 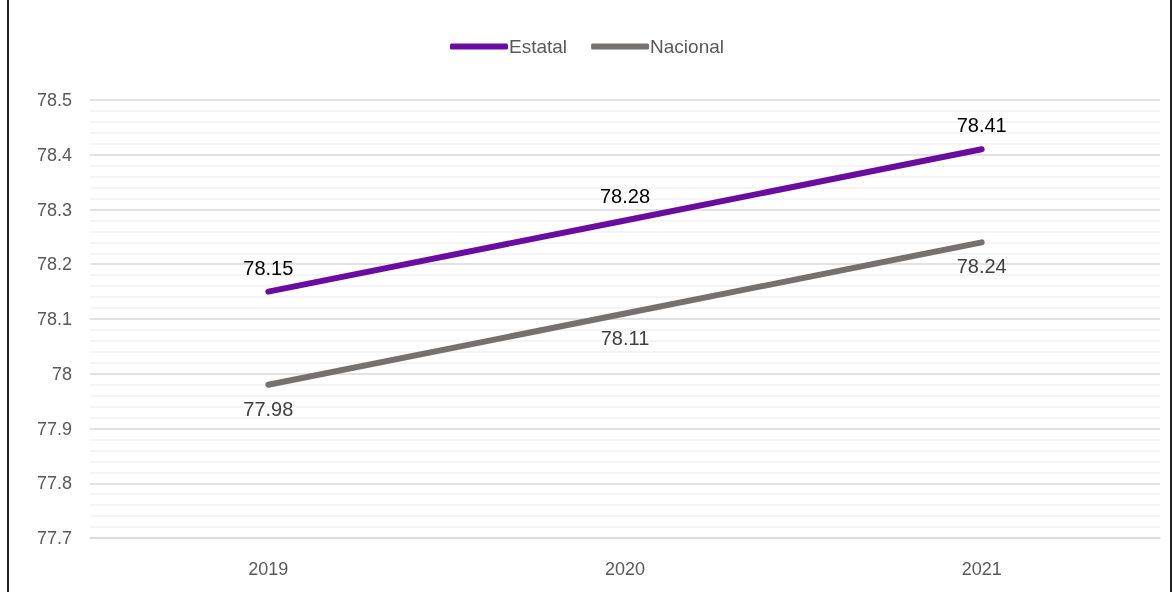 What do you see at coordinates (54, 209) in the screenshot?
I see `y-tick-label: 78.3` at bounding box center [54, 209].